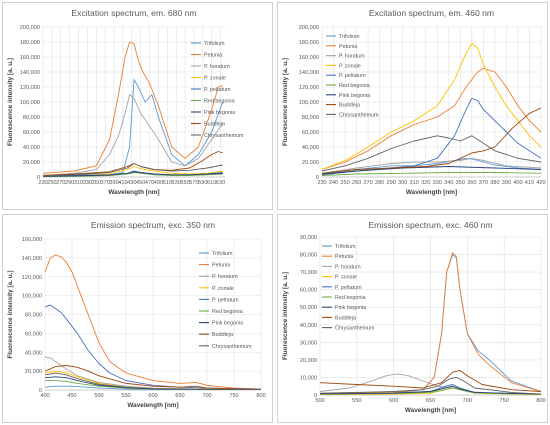 This screenshot has height=425, width=550. I want to click on x-tick-label: 260, so click(356, 183).